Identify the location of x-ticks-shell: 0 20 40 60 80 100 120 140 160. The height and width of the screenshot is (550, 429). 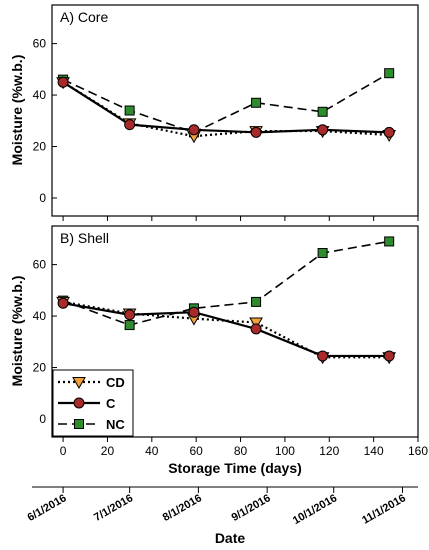
(244, 447).